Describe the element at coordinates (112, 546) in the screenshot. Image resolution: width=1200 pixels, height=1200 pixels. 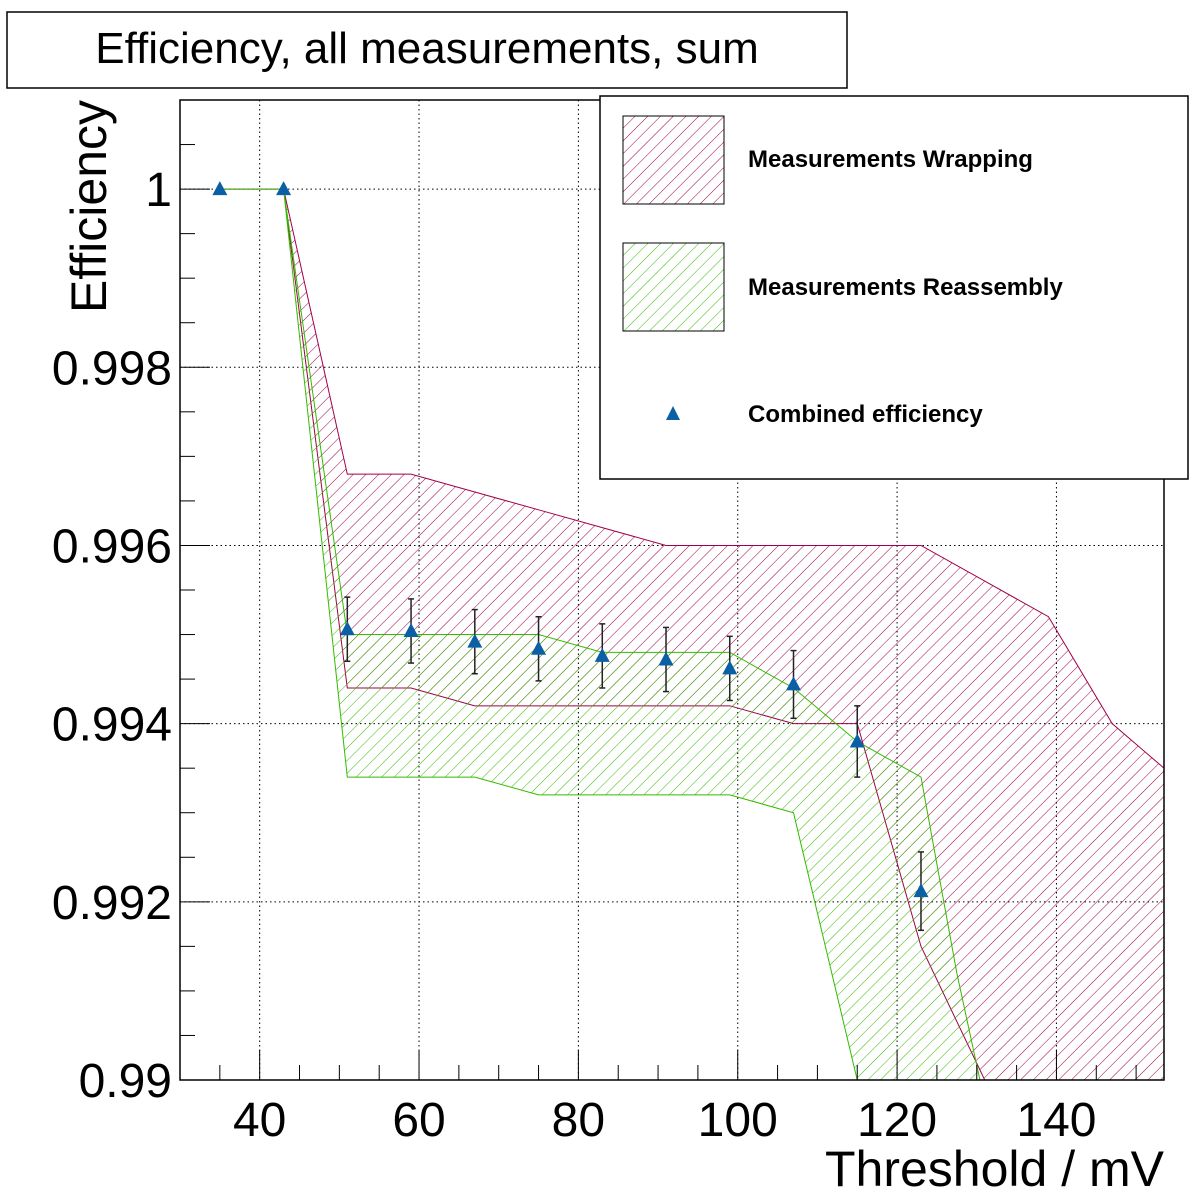
I see `y-tick-label: 0.996` at that location.